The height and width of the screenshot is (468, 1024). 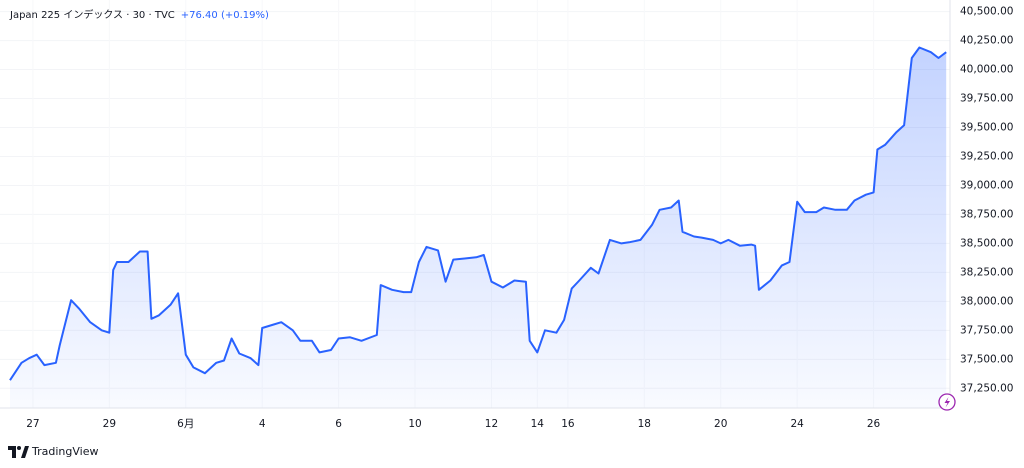 What do you see at coordinates (491, 424) in the screenshot?
I see `x-tick-label: 12` at bounding box center [491, 424].